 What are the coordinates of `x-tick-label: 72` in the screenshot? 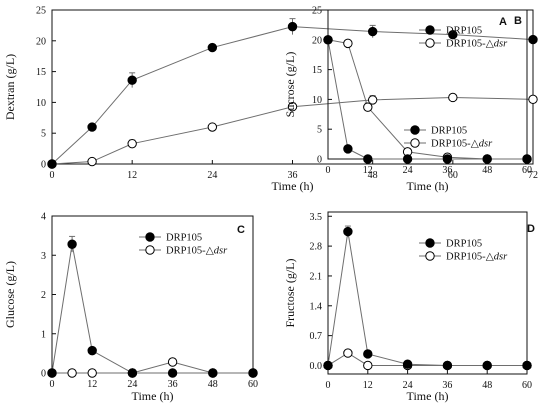 It's located at (533, 175).